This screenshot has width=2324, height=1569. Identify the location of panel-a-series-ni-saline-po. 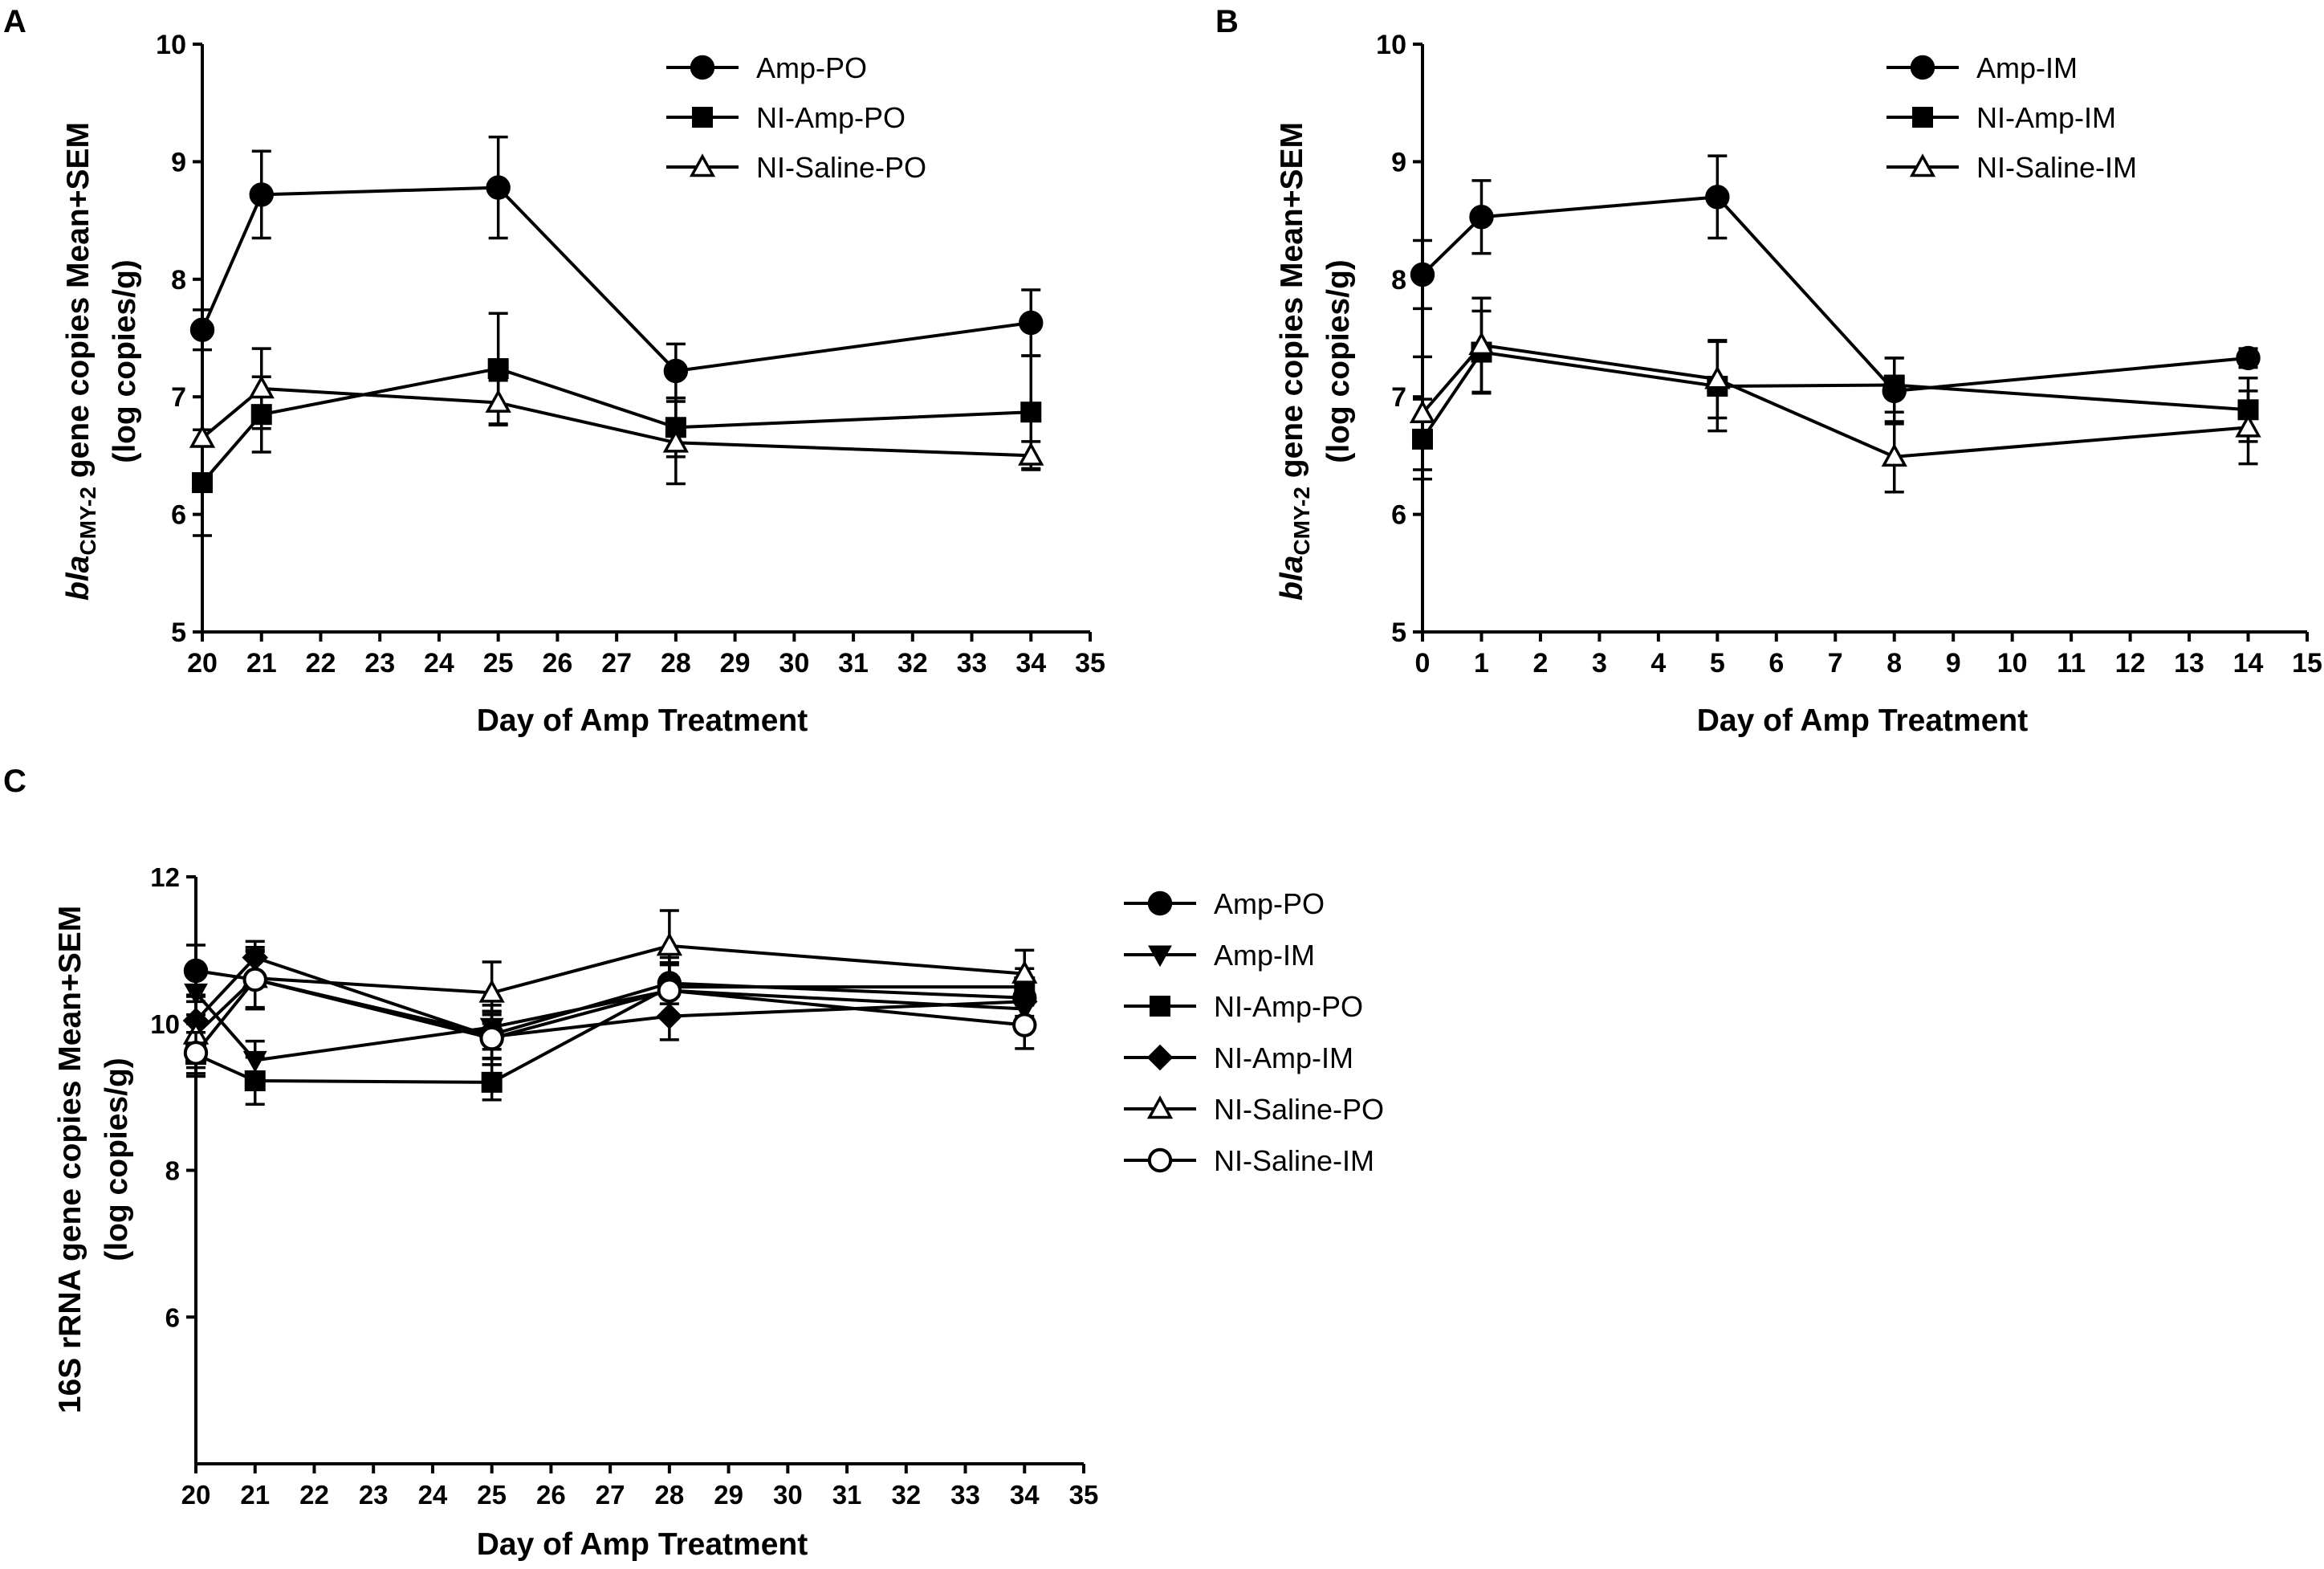
(616, 416).